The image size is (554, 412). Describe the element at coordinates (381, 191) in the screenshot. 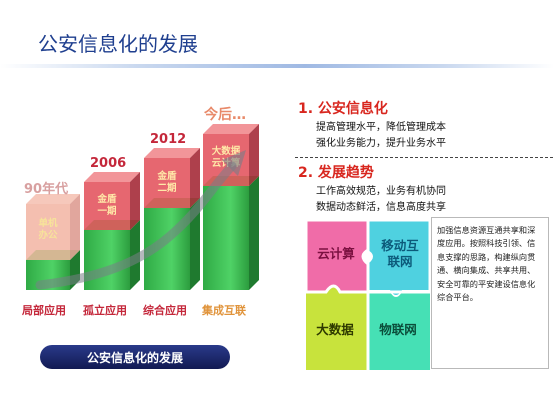

I see `section-2-line-1: 工作高效规范，业务有机协同` at that location.